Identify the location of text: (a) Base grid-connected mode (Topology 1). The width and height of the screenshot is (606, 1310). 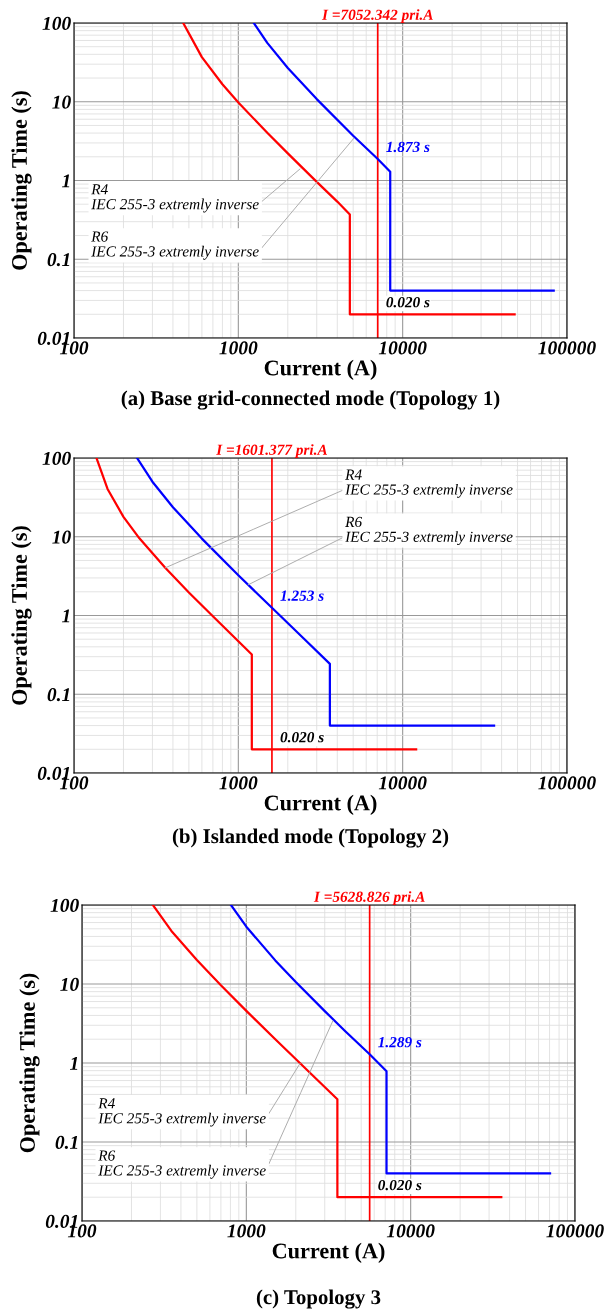
(310, 400).